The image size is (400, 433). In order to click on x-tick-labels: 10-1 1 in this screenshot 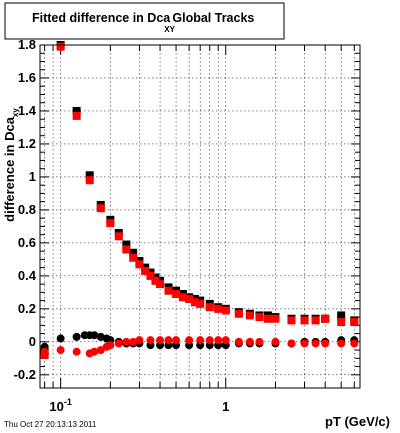, I will do `click(139, 405)`.